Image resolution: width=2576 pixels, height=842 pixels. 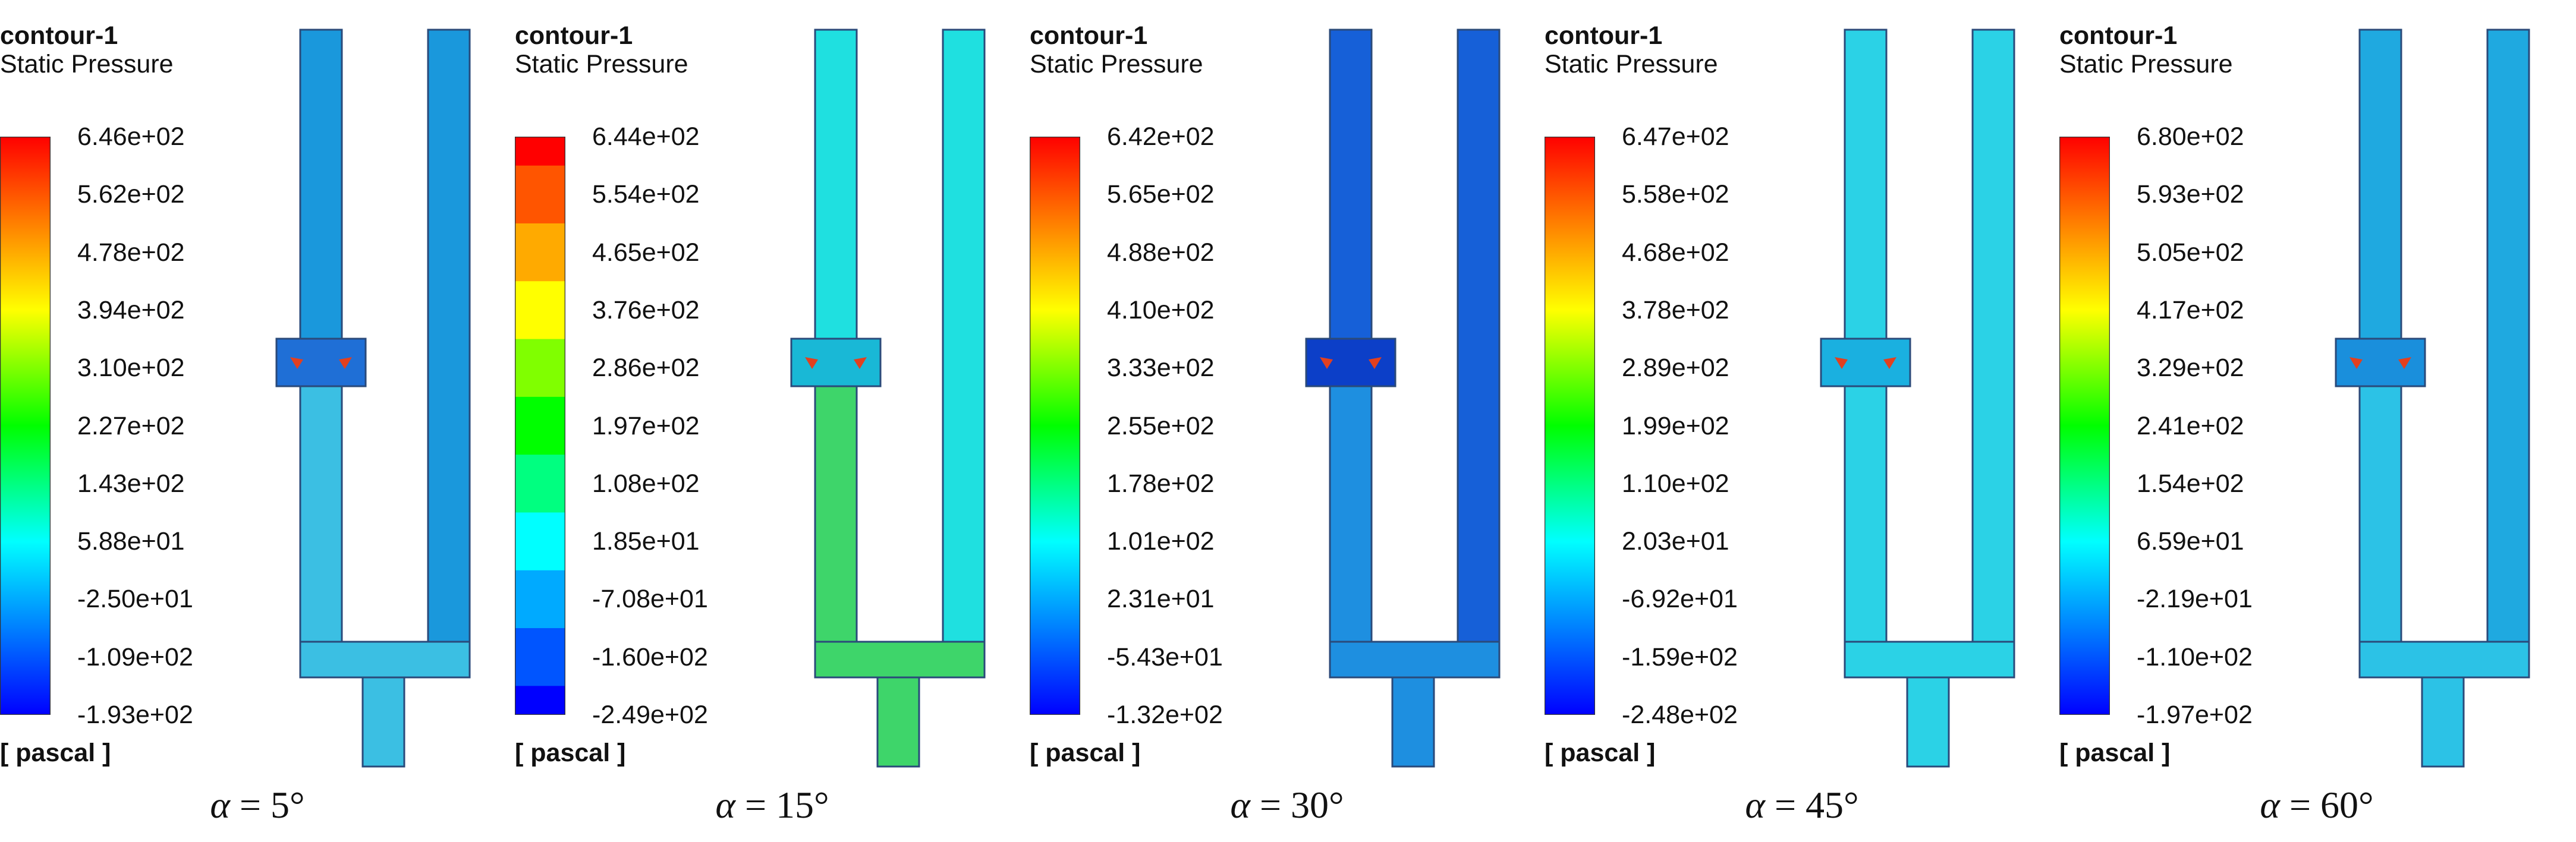 What do you see at coordinates (1161, 599) in the screenshot?
I see `colorbar-tick-label: 2.31e+01` at bounding box center [1161, 599].